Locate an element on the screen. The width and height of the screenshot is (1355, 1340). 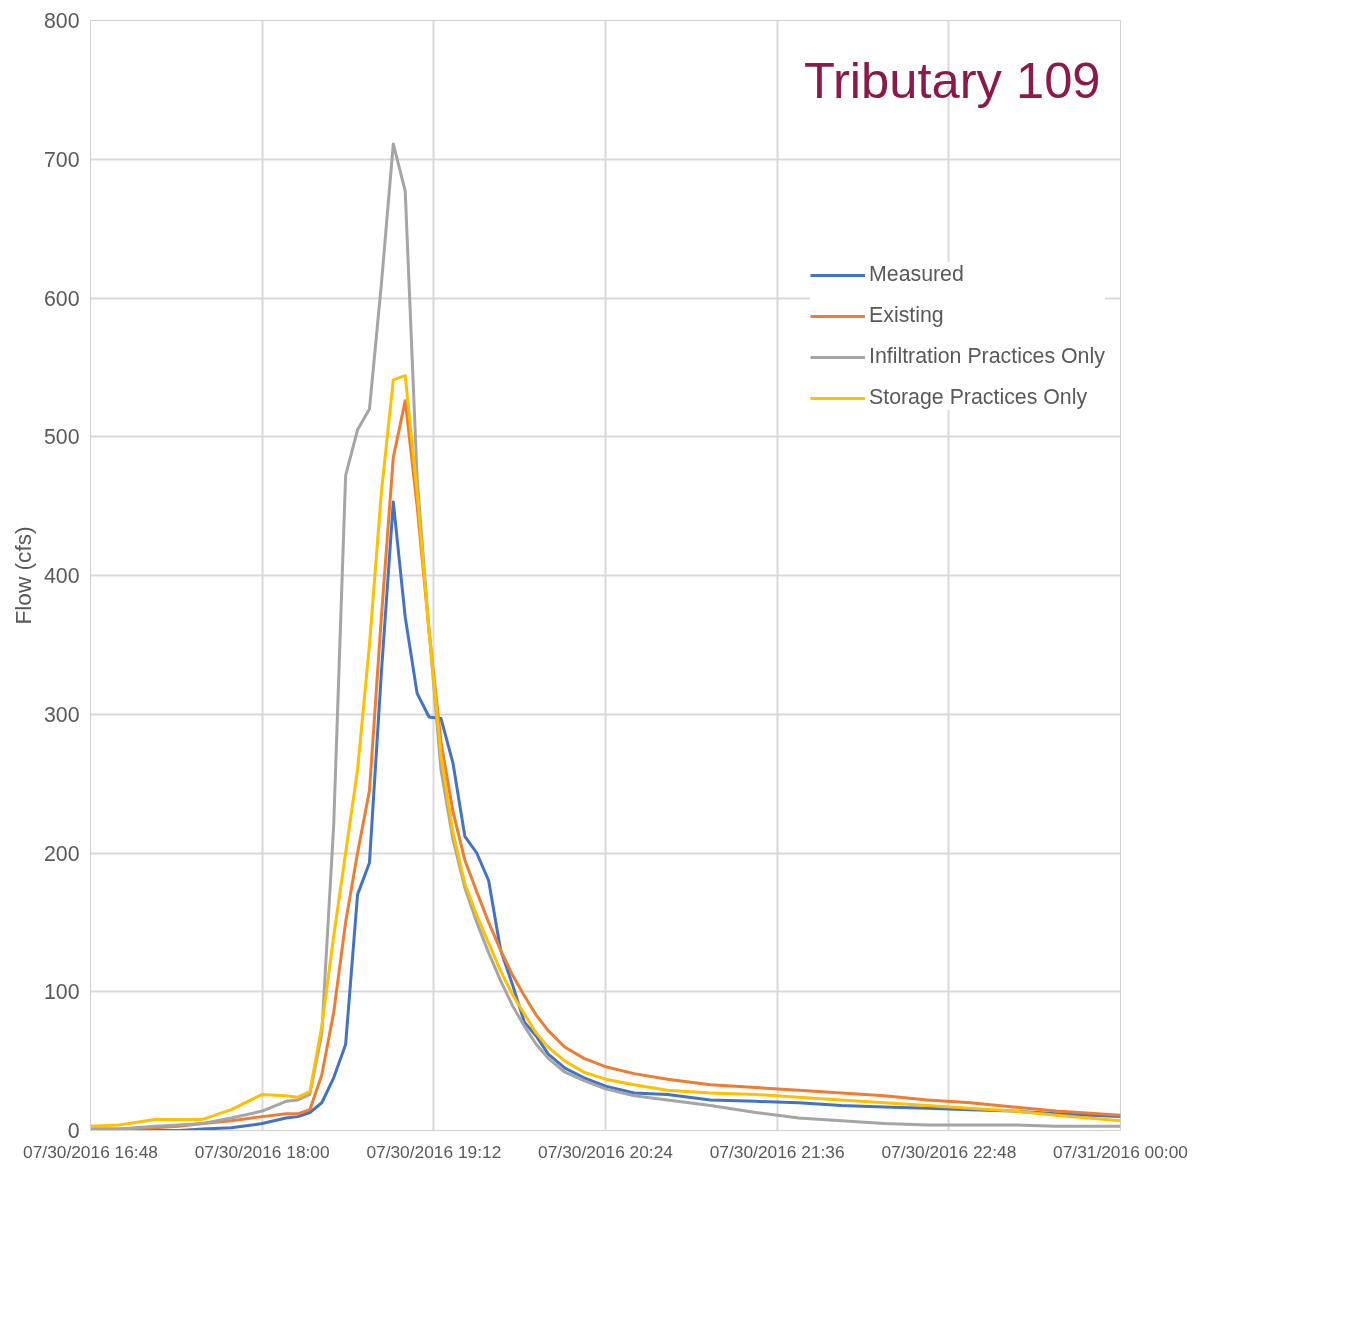
x-tick-label: 07/30/2016 20:24 is located at coordinates (606, 1151).